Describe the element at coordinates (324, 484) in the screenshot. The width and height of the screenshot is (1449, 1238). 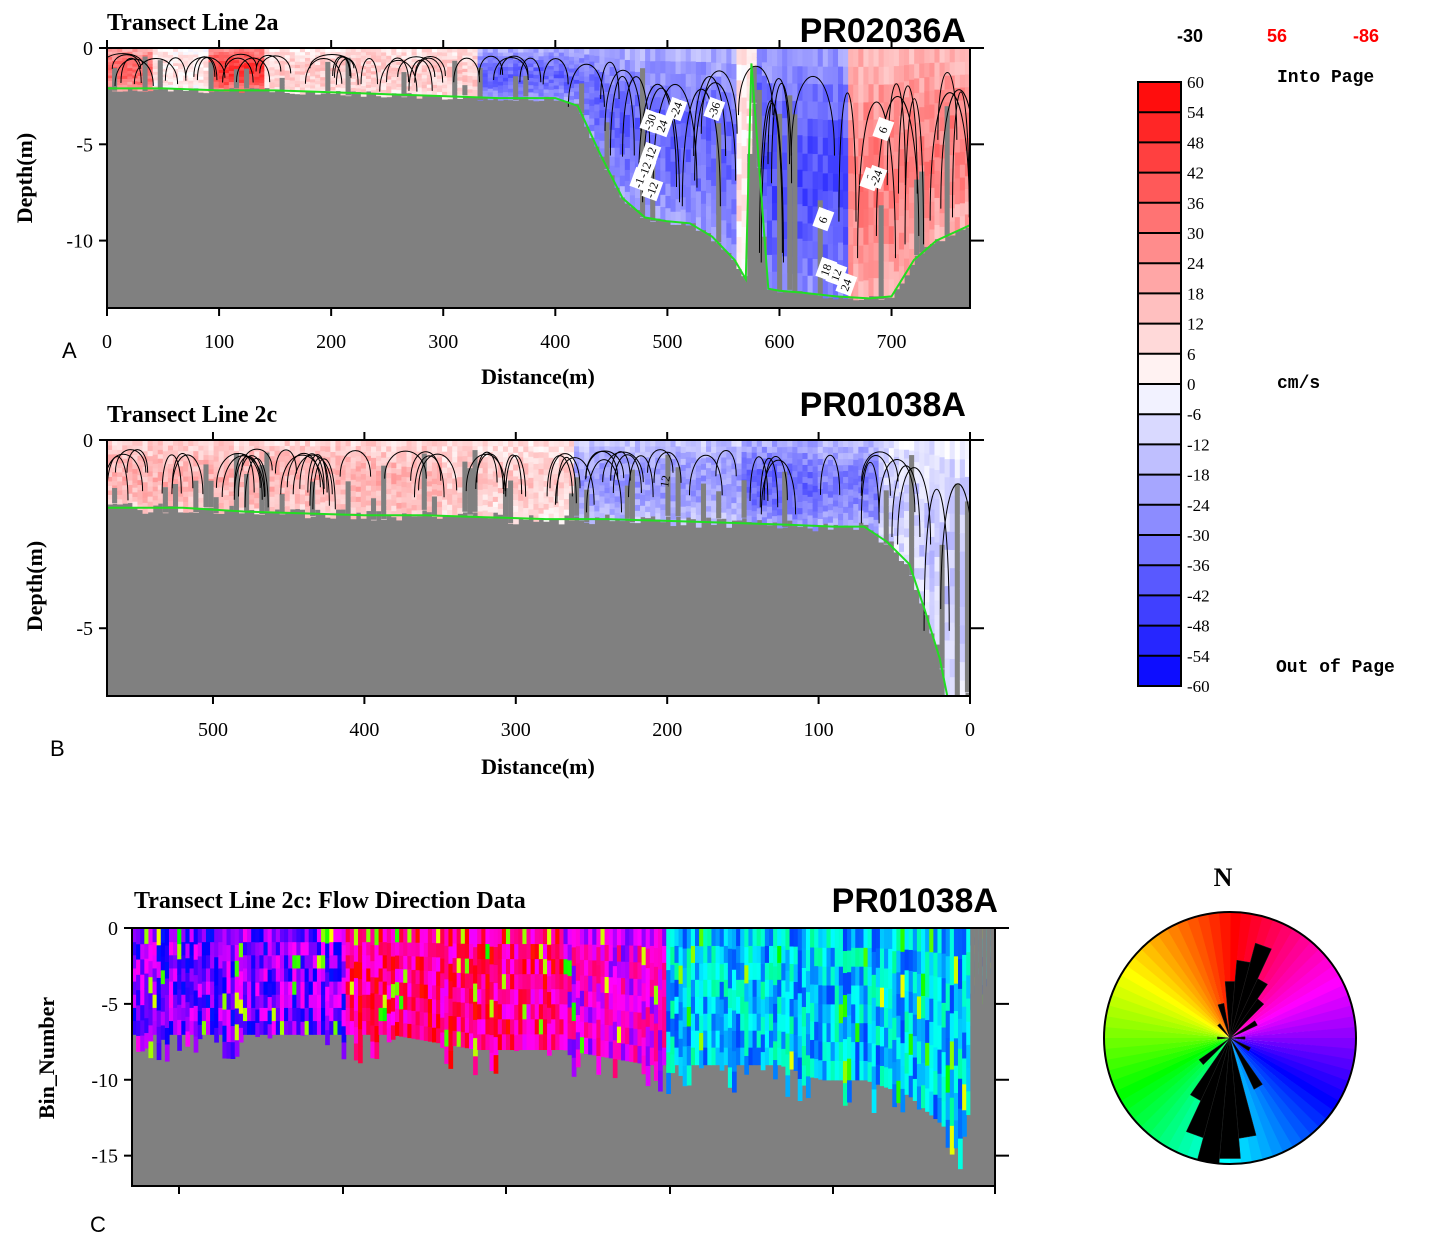
I see `contour-line` at that location.